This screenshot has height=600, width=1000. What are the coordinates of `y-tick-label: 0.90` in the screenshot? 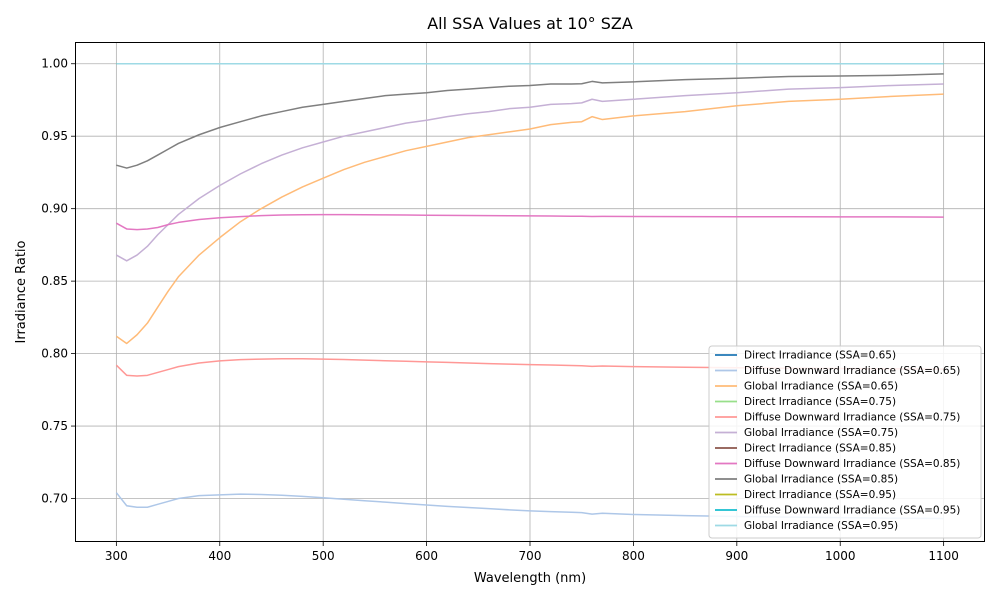 It's located at (54, 209).